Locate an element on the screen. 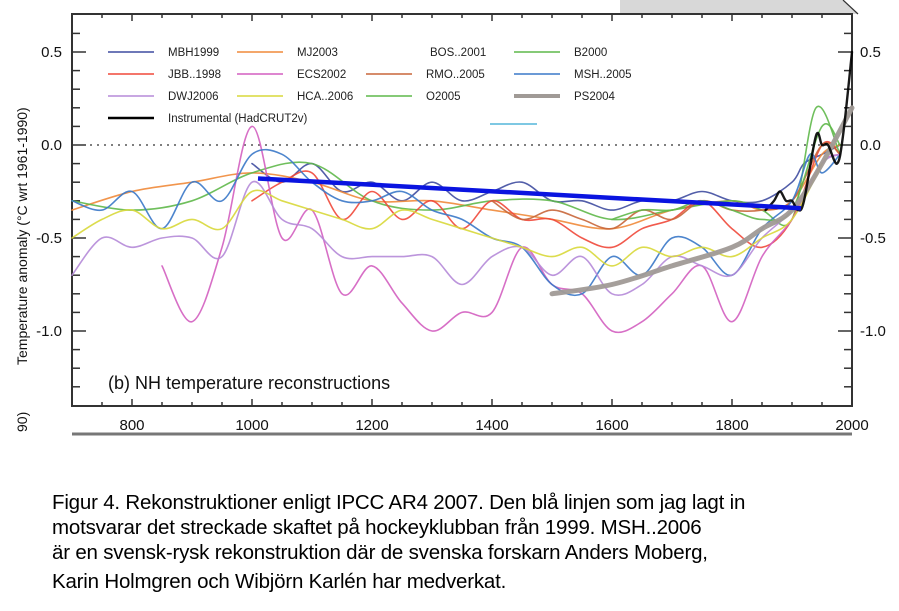 The image size is (899, 611). x-tick-label: 1800 is located at coordinates (731, 425).